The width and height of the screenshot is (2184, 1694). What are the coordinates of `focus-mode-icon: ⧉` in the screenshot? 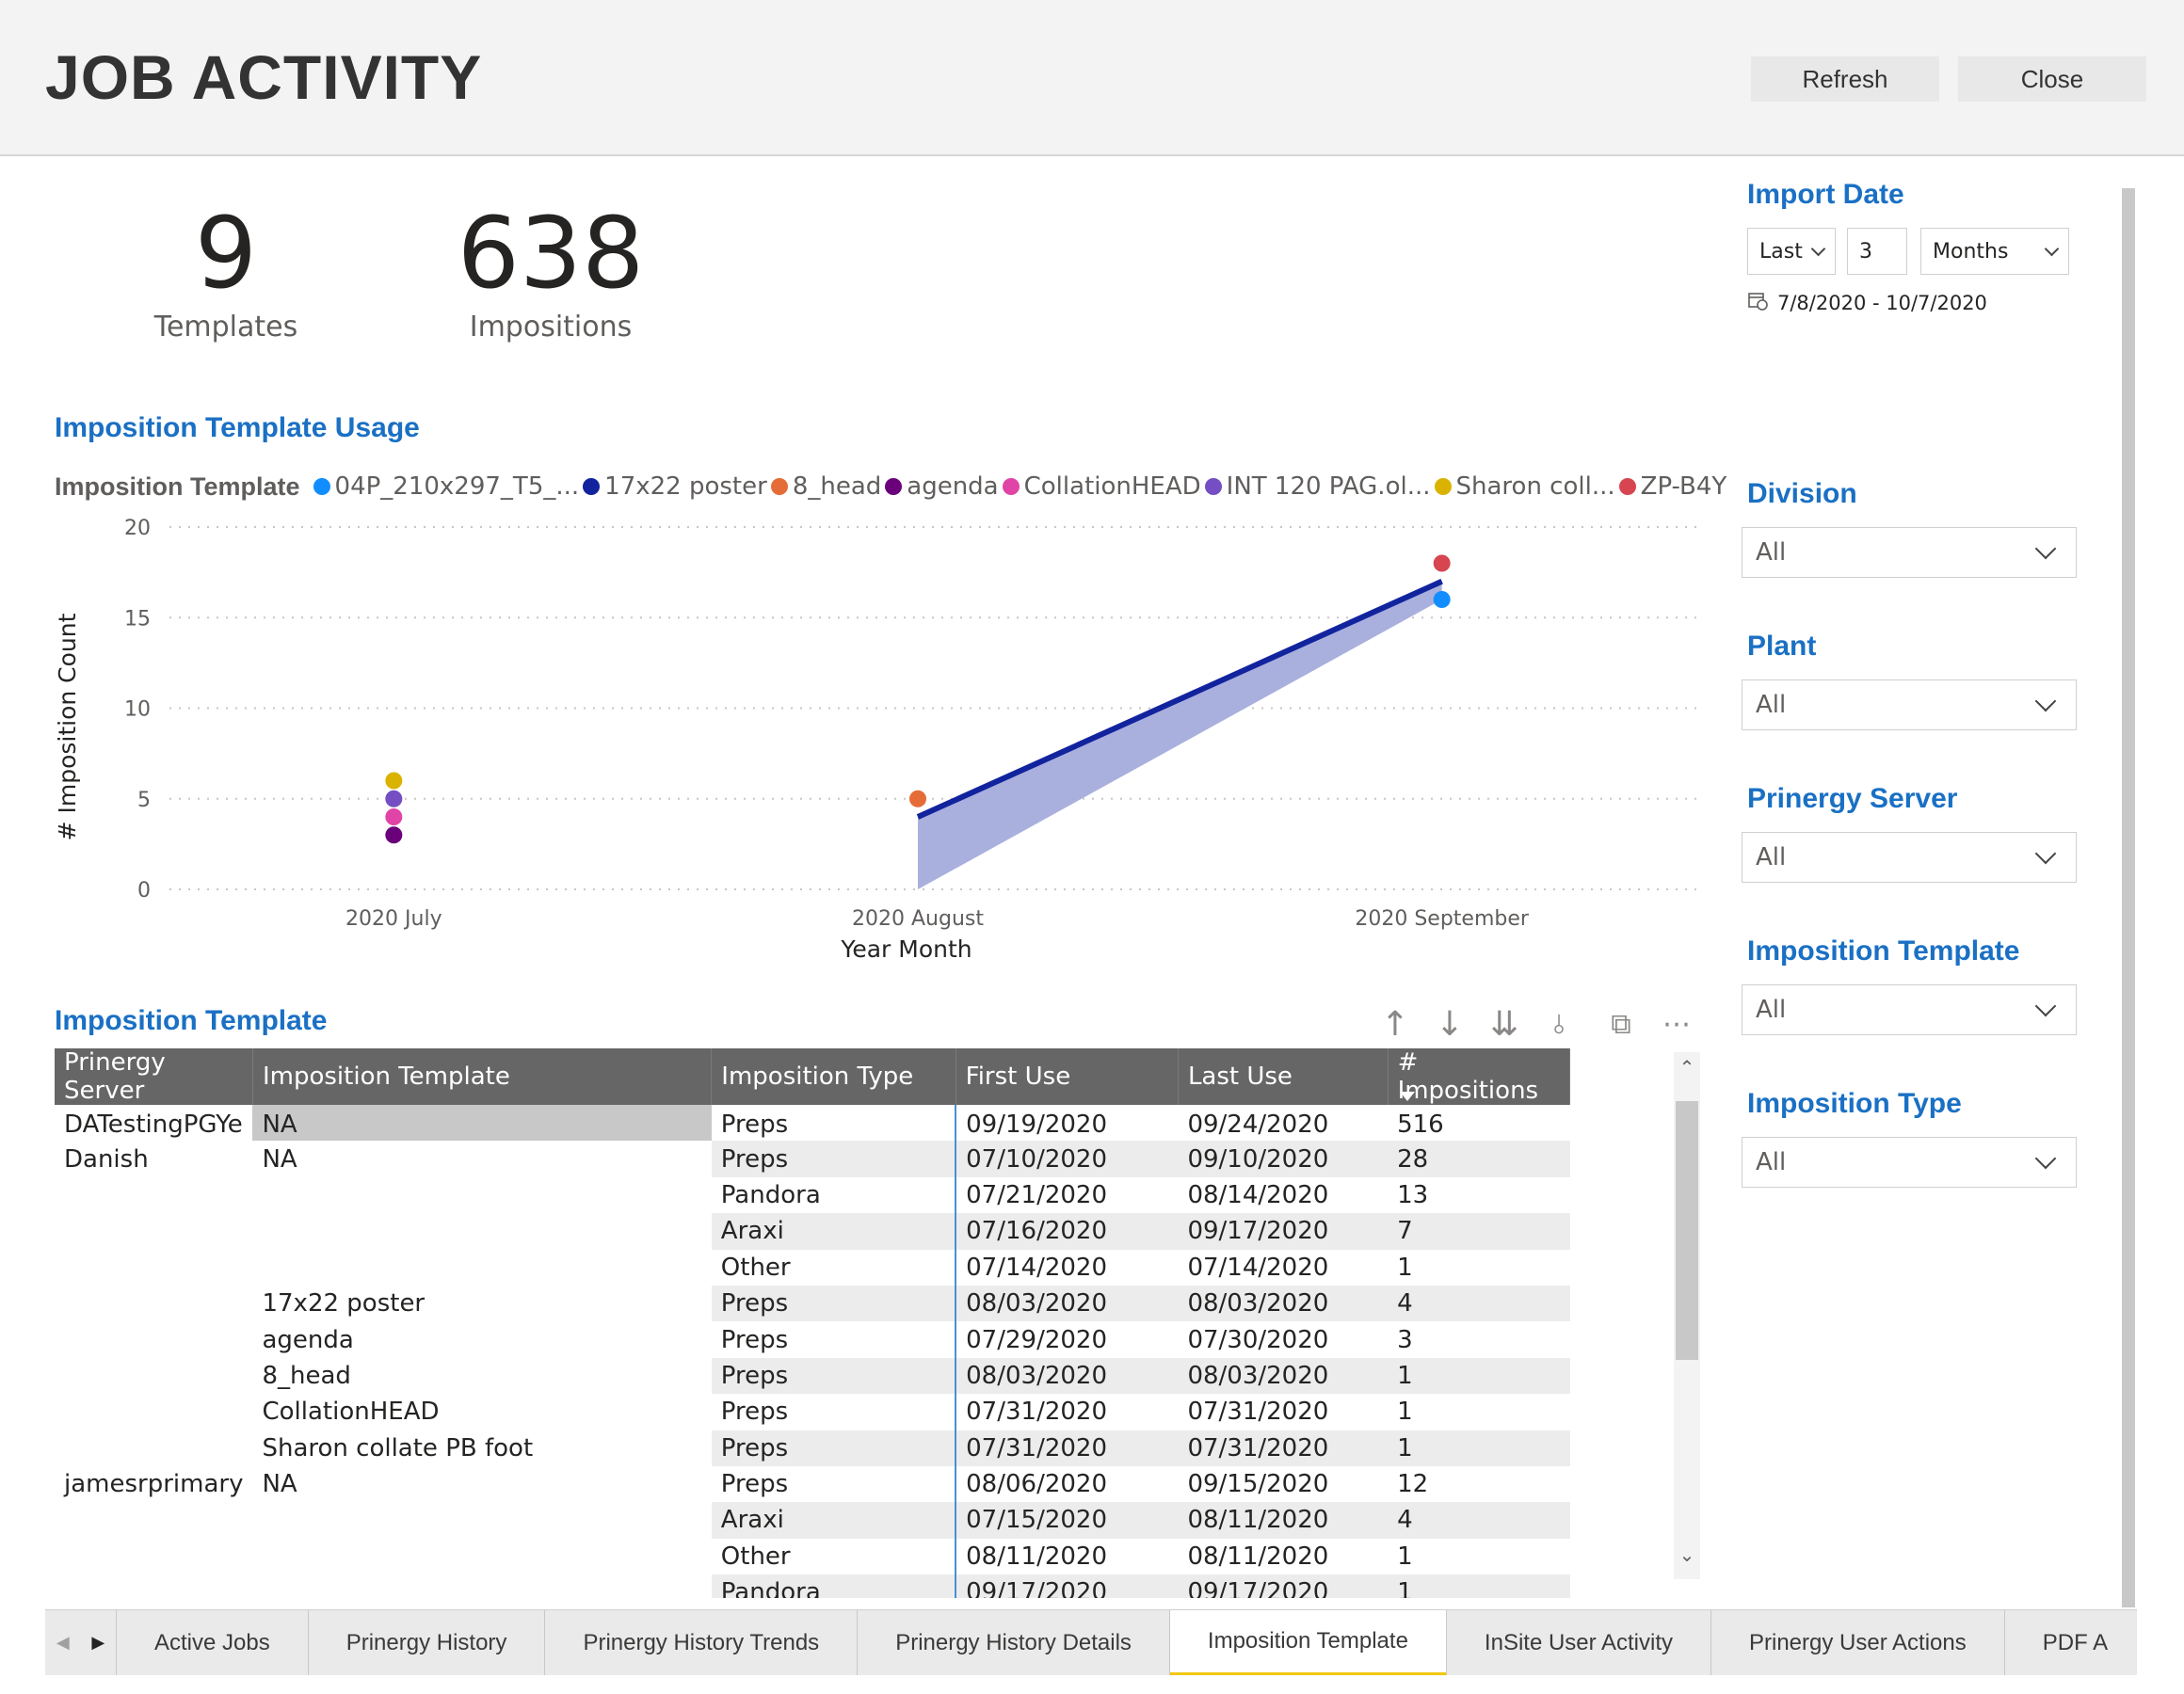 It's located at (1621, 1024).